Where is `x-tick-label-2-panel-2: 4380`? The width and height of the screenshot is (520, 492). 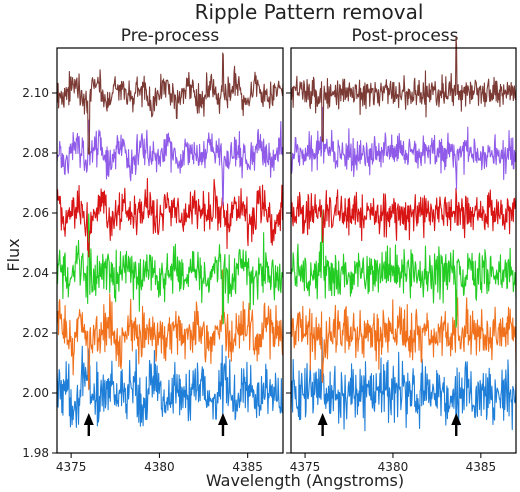
x-tick-label-2-panel-2: 4380 is located at coordinates (393, 467).